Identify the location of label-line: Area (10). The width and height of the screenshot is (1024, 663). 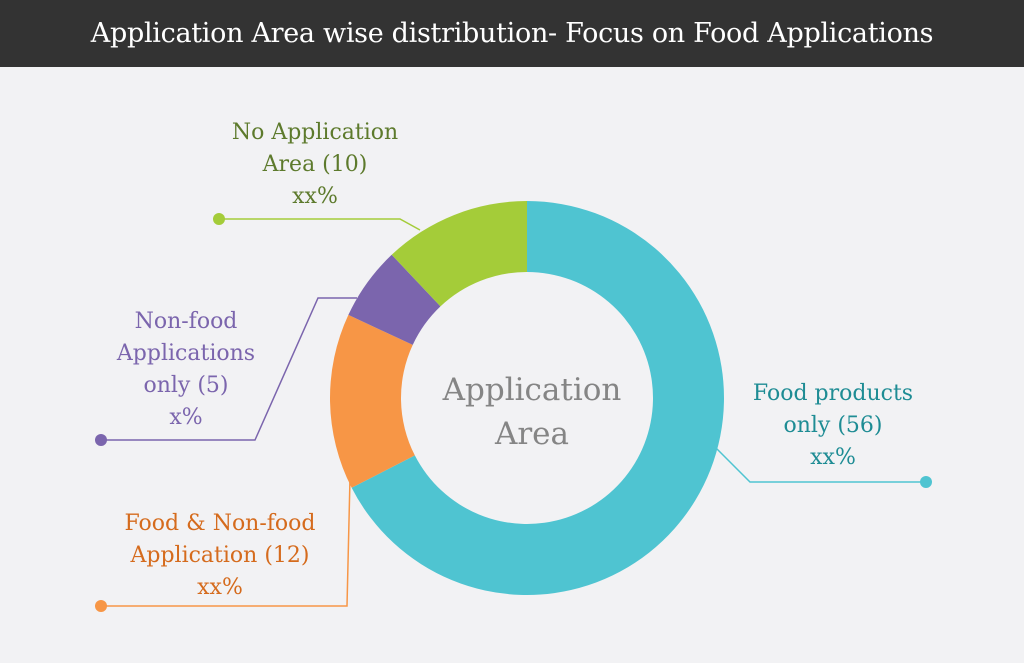
(315, 164).